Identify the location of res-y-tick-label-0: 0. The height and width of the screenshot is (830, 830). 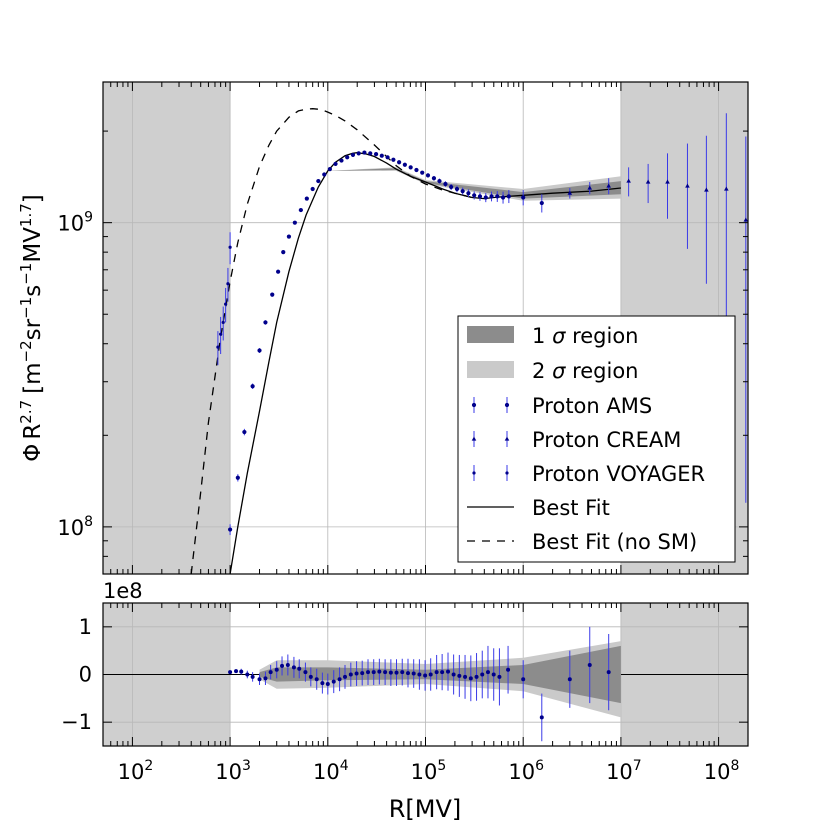
(85, 675).